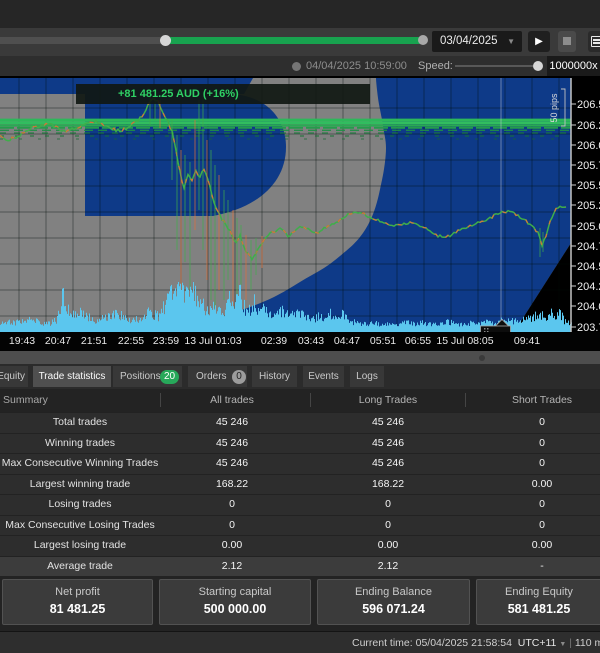  What do you see at coordinates (588, 105) in the screenshot?
I see `svg-text: 206.50` at bounding box center [588, 105].